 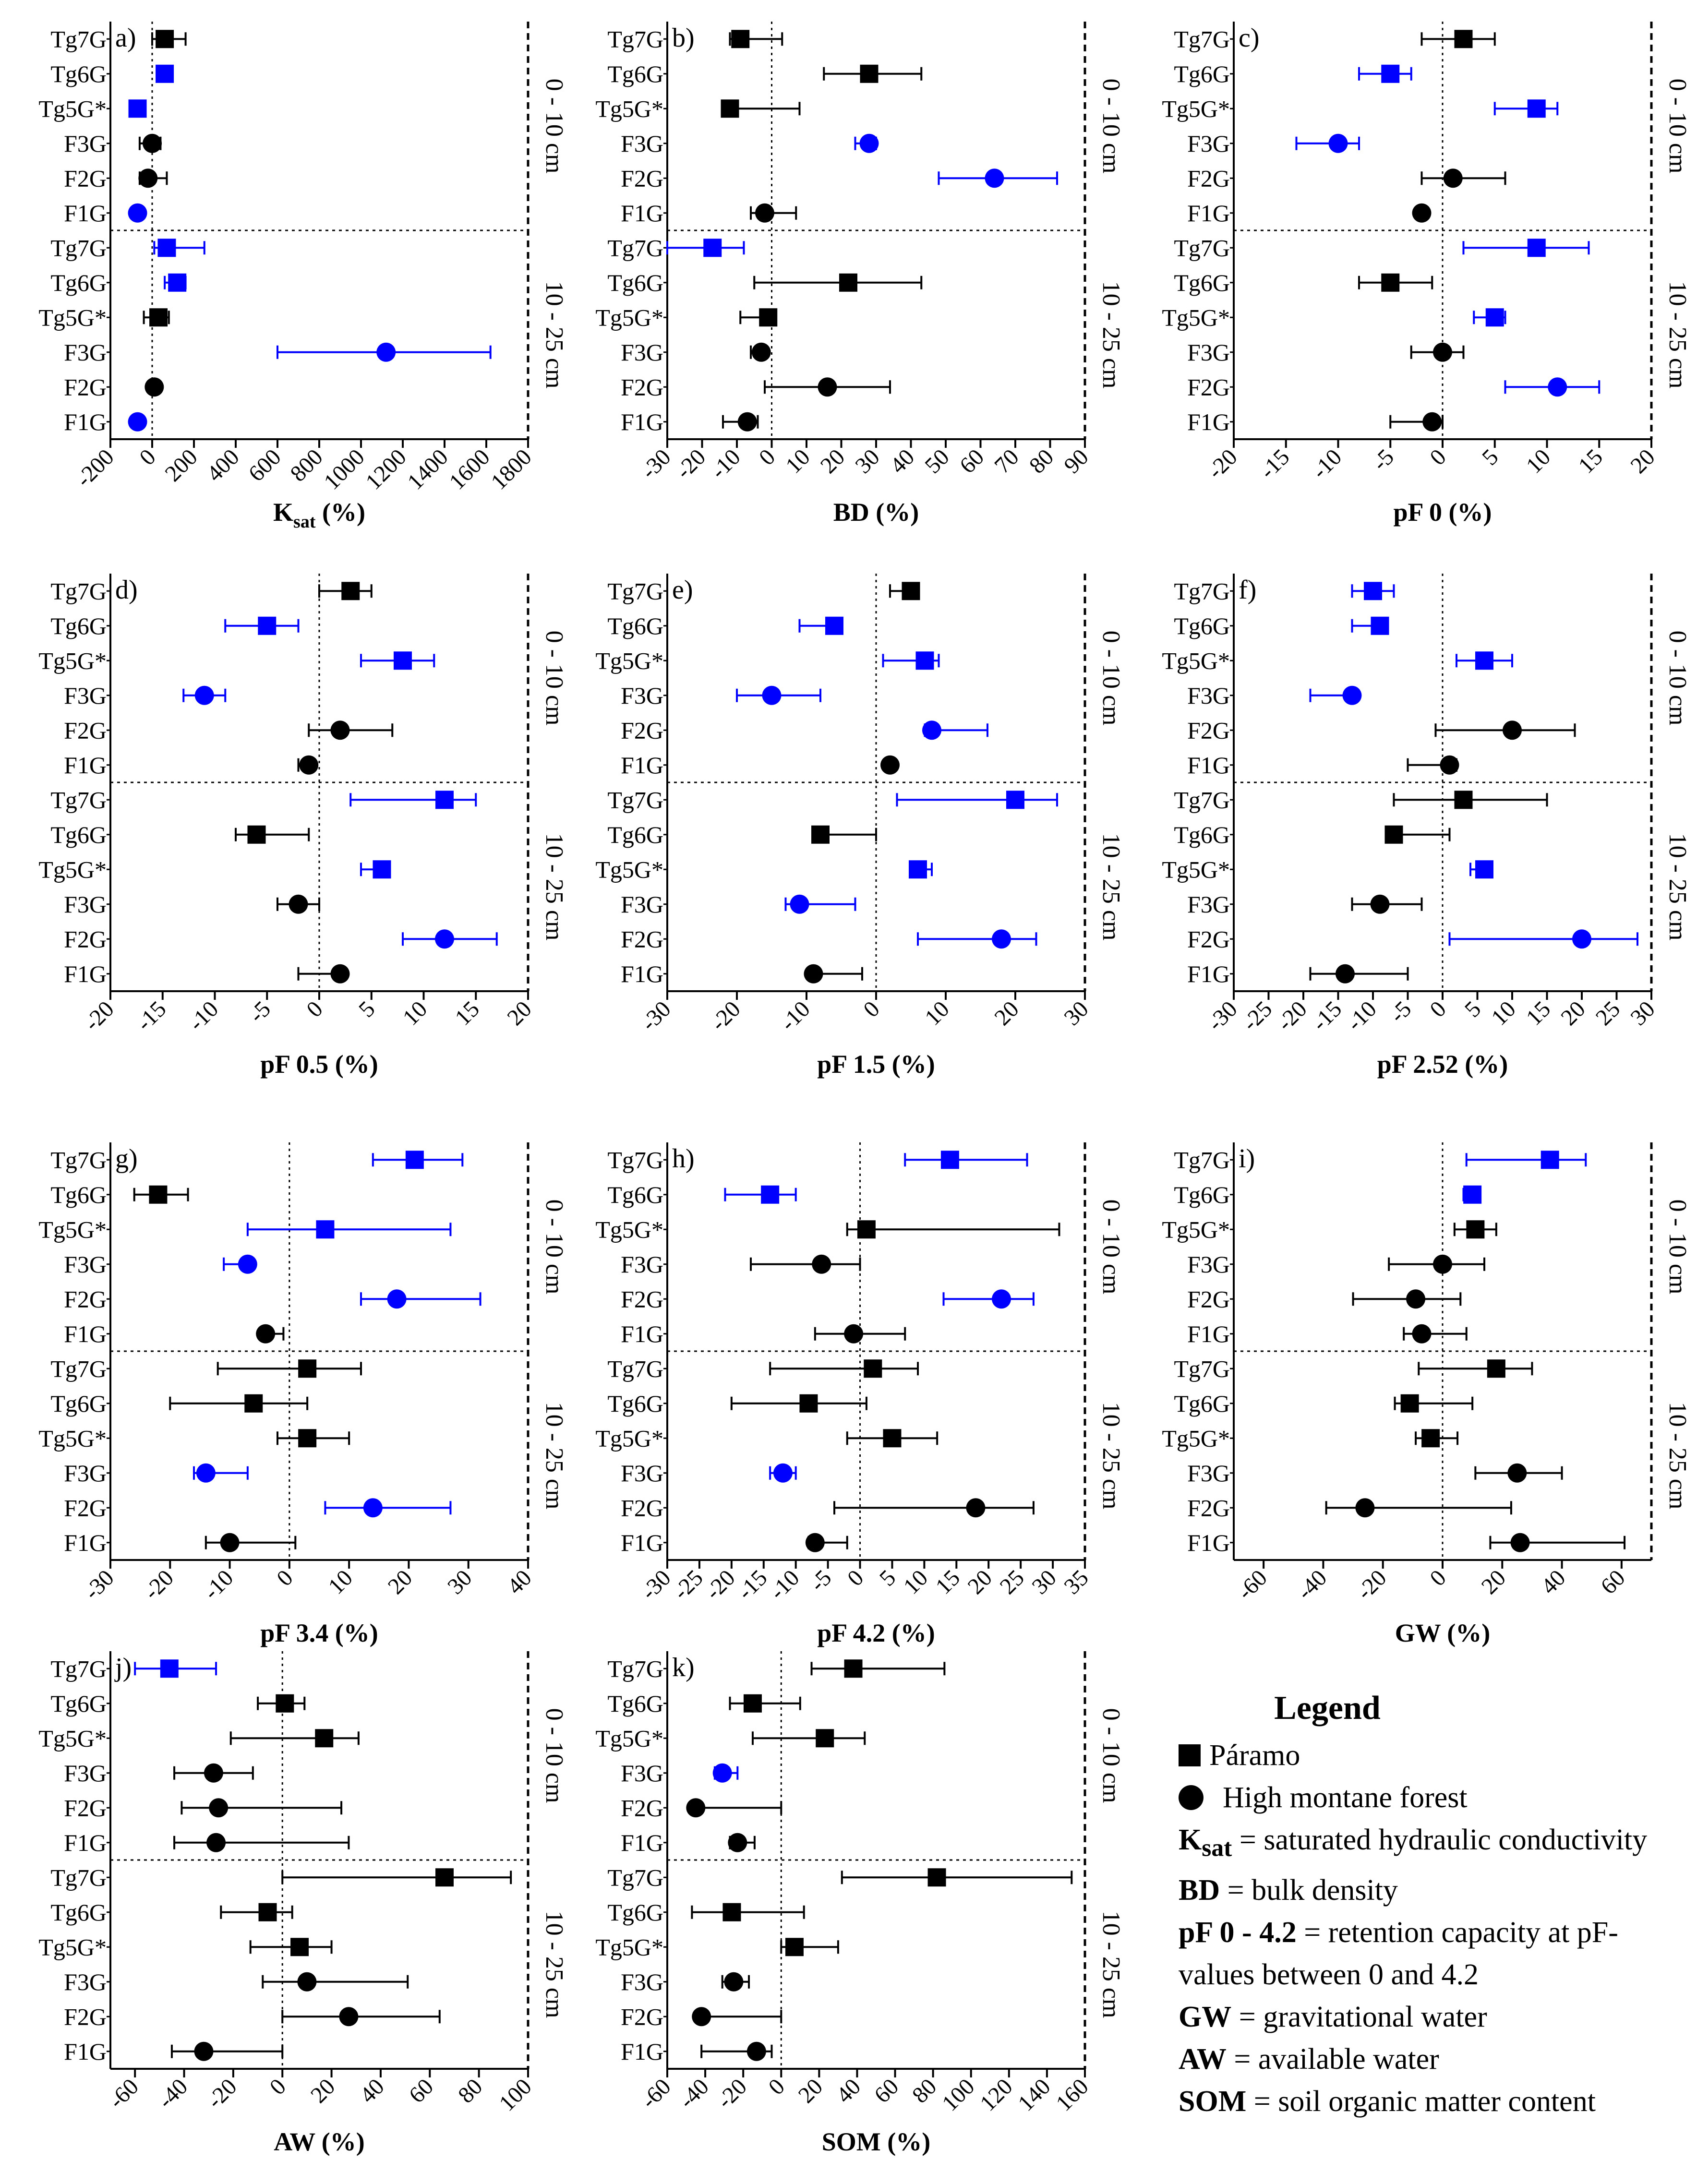 I want to click on legend-def-aw: AW = available water, so click(x=1309, y=2059).